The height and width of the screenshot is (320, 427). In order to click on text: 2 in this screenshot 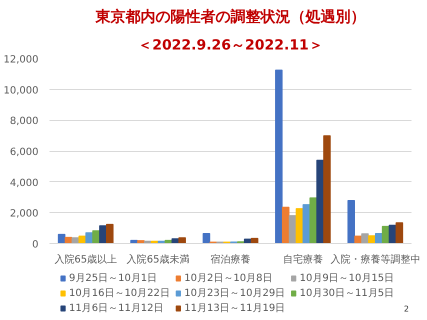, I will do `click(406, 309)`.